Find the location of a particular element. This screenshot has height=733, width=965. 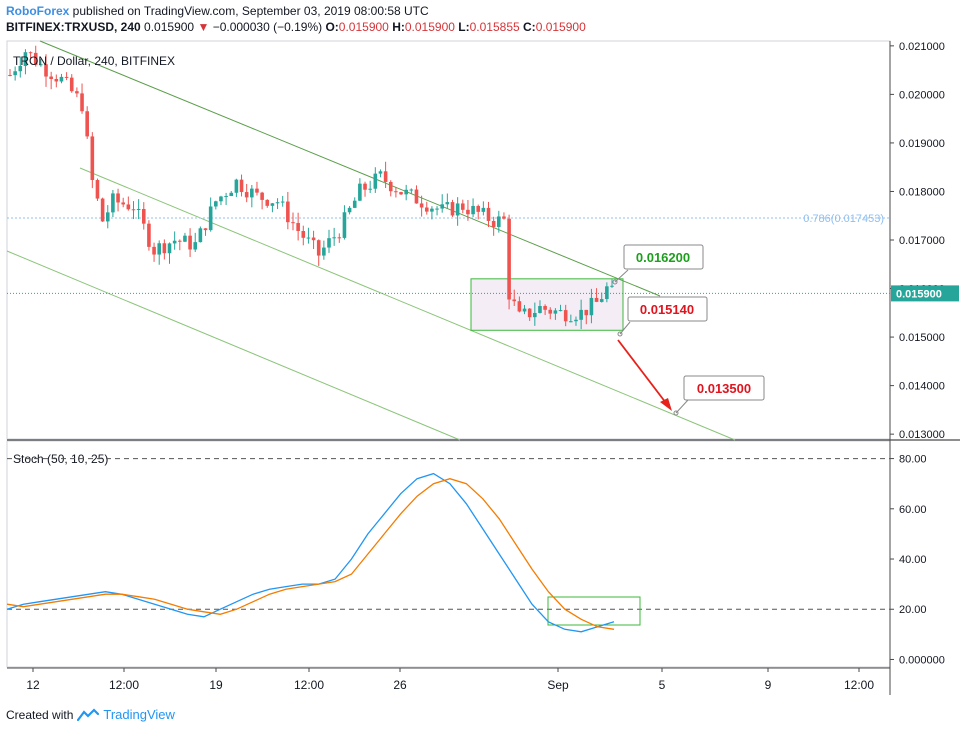

callout-text: 0.016200 is located at coordinates (663, 257).